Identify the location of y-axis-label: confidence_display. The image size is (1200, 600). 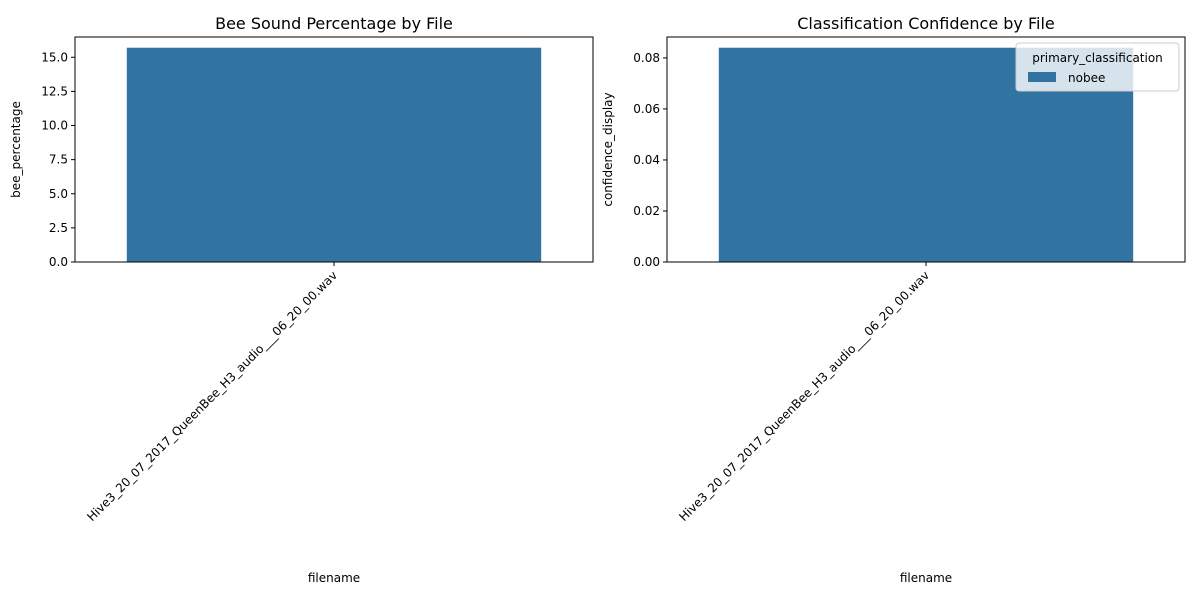
(608, 149).